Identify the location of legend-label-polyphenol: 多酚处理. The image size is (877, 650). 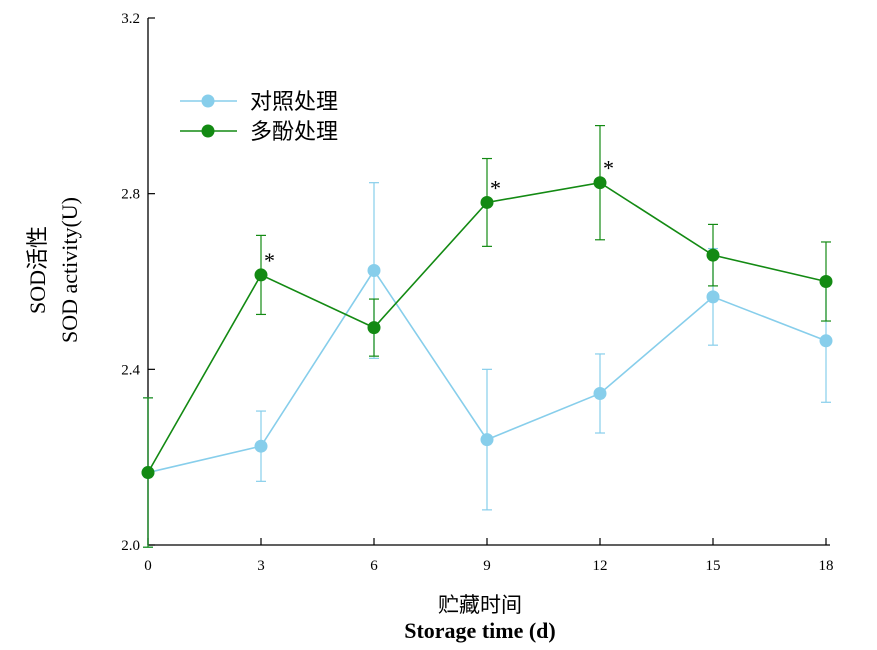
(294, 132).